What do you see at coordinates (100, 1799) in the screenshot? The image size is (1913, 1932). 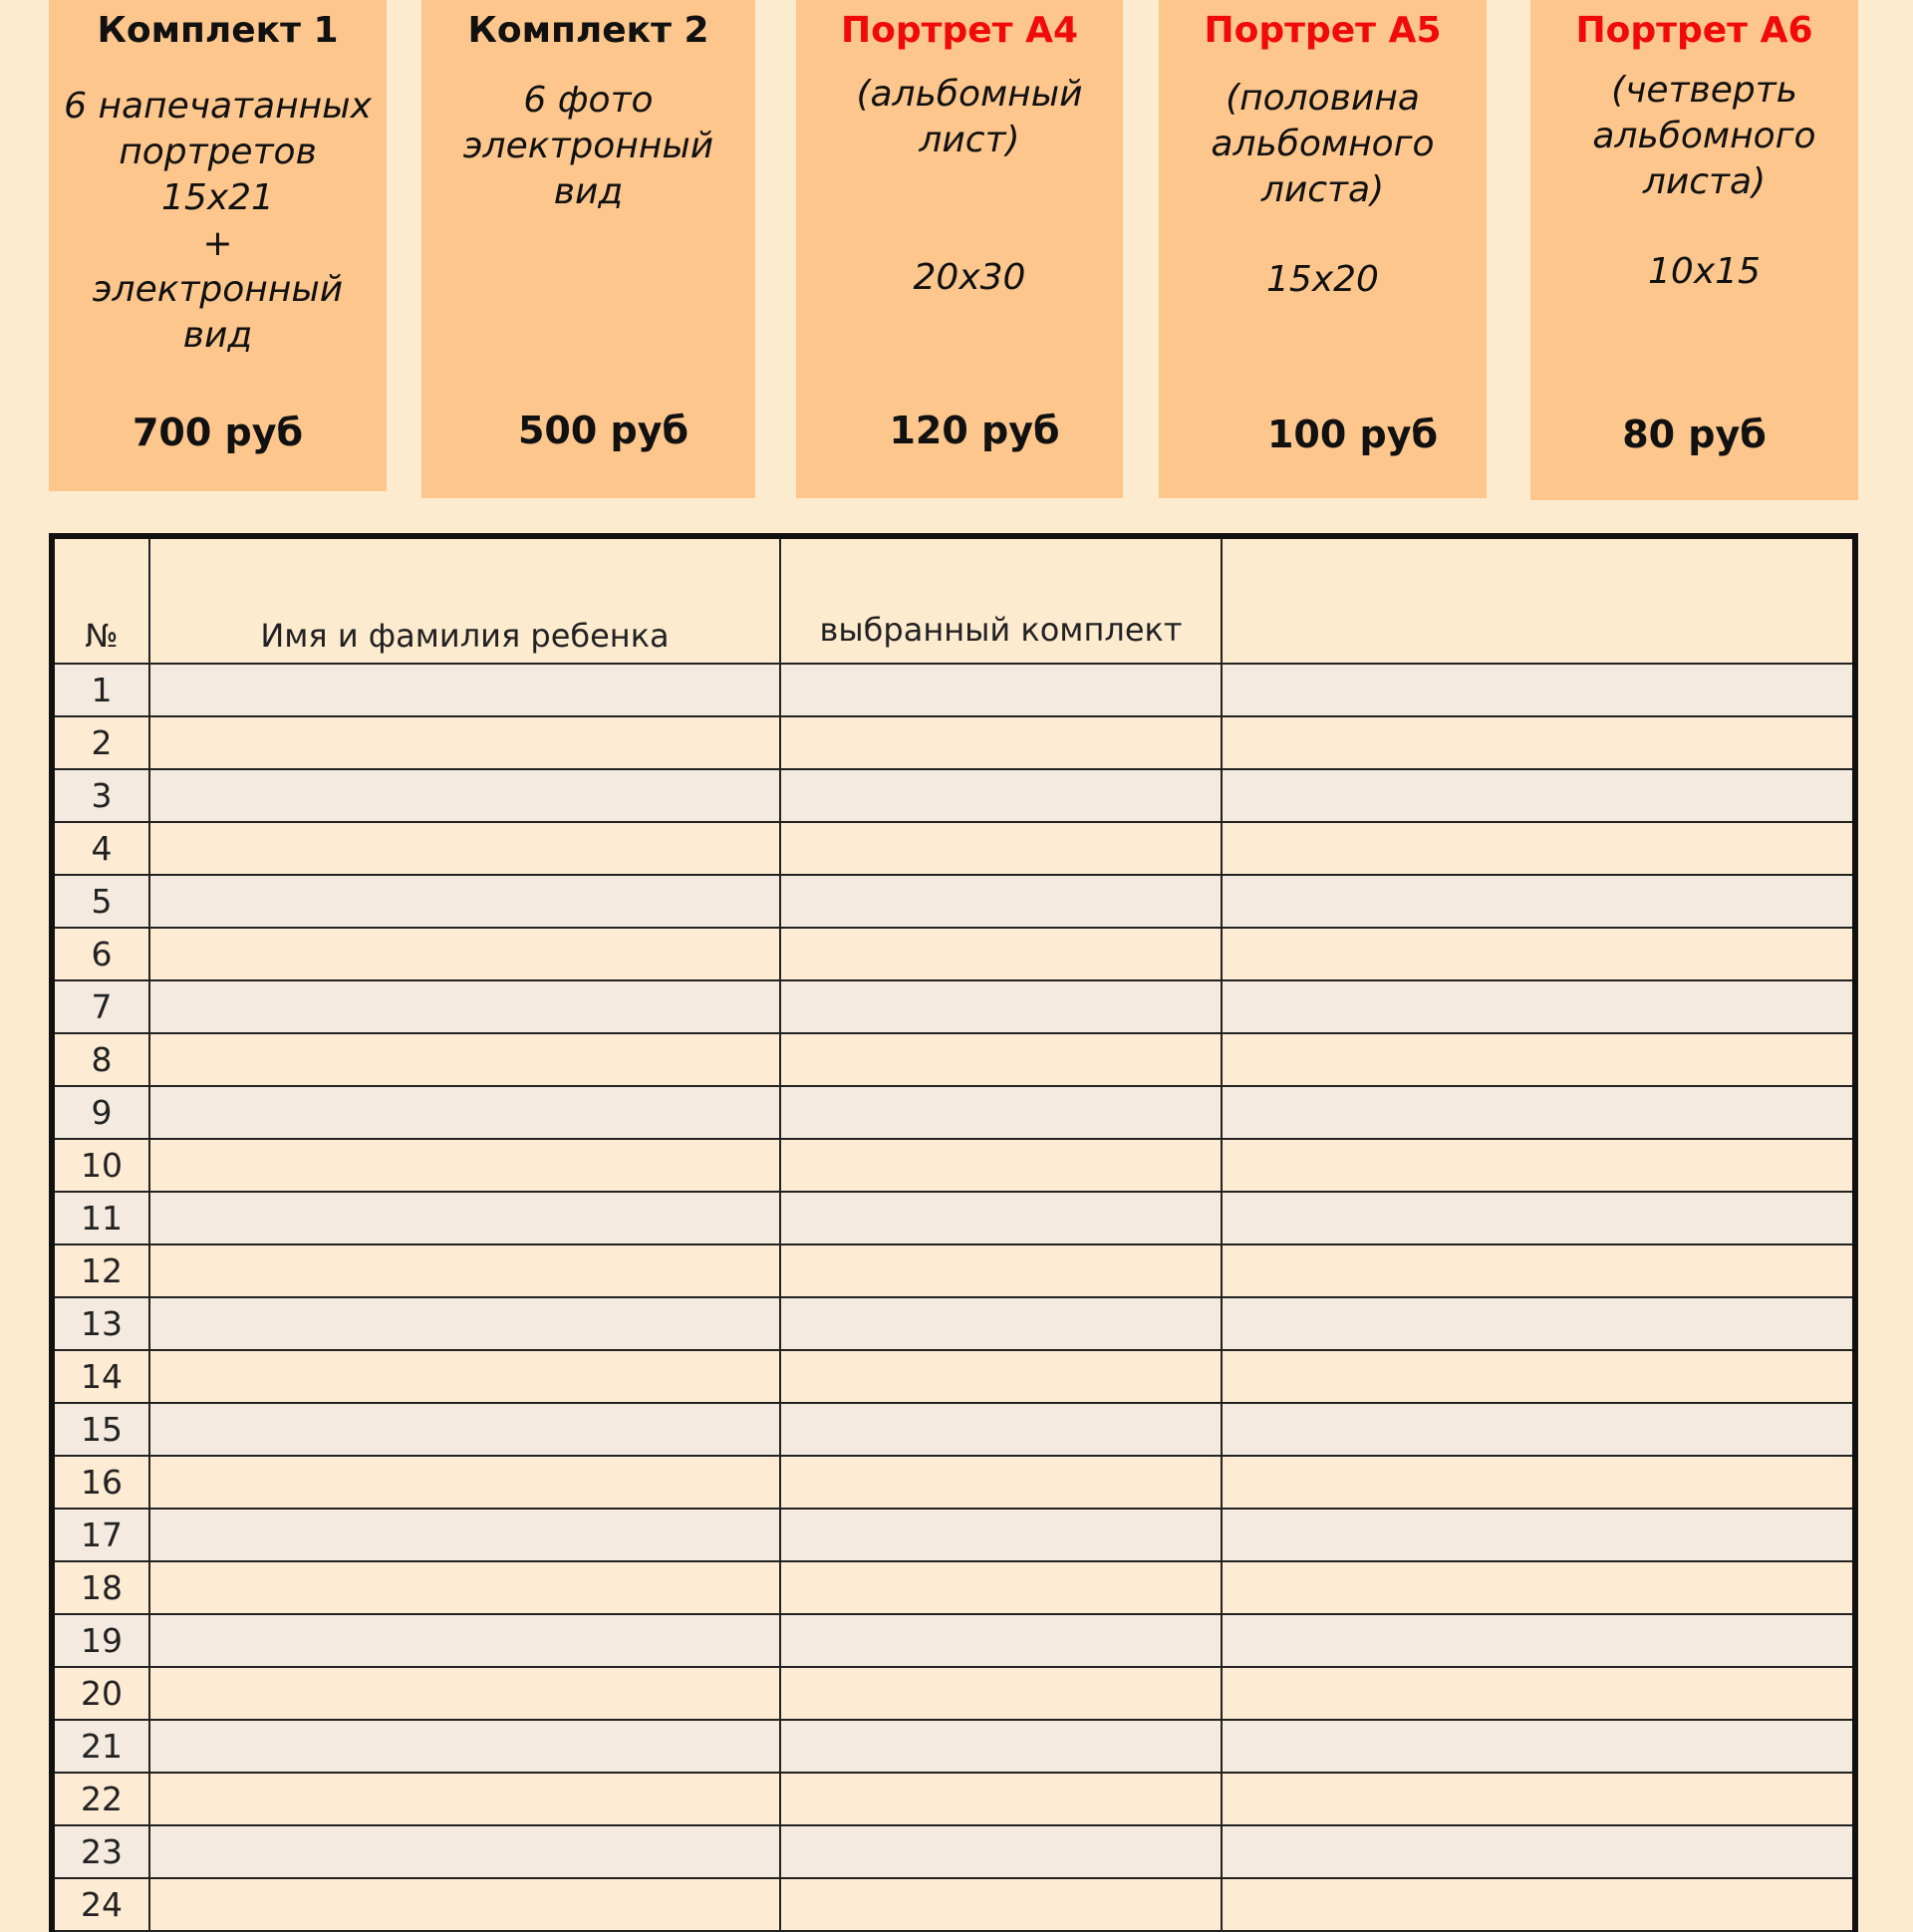 I see `row-number: 22` at bounding box center [100, 1799].